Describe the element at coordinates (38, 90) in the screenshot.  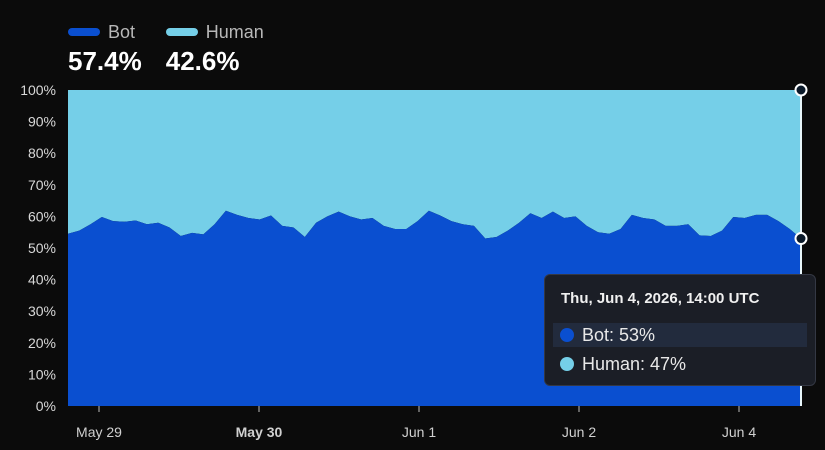
I see `y-tick-label: 100%` at that location.